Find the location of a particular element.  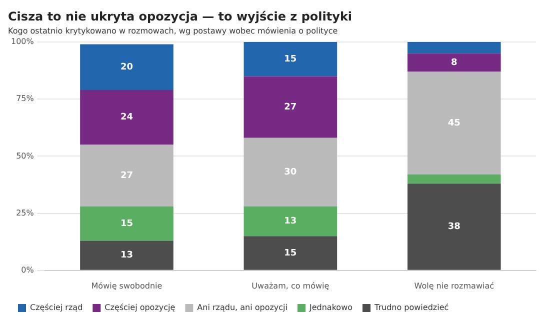

data-label: 45 is located at coordinates (454, 123).